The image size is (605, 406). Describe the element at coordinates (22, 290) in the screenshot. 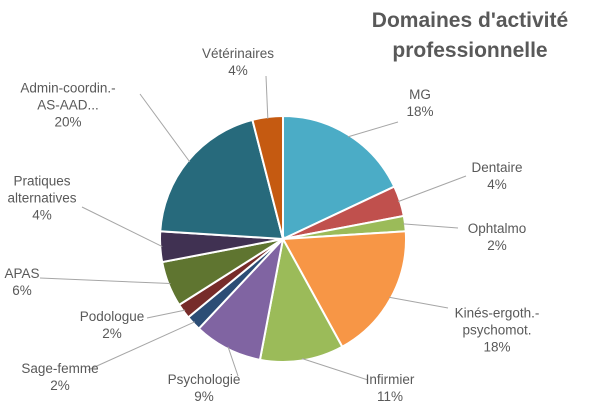

I see `value-label: 6%` at that location.